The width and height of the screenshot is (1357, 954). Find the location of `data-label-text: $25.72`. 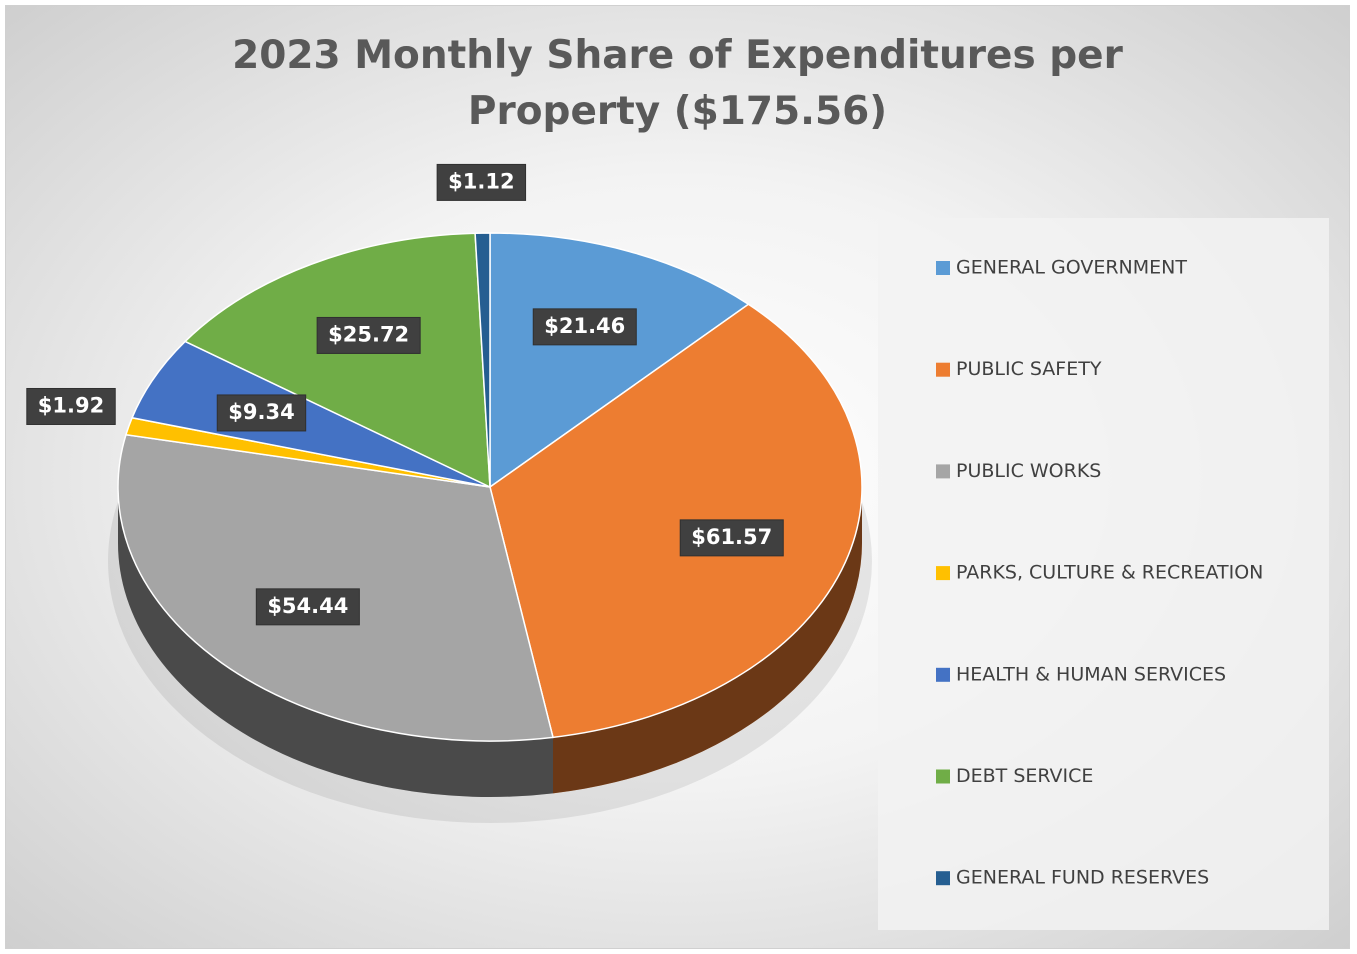

data-label-text: $25.72 is located at coordinates (368, 334).